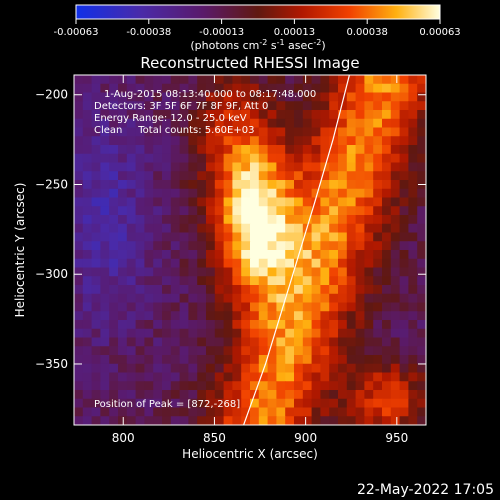 This screenshot has height=500, width=500. What do you see at coordinates (51, 184) in the screenshot?
I see `y-tick-label: −250` at bounding box center [51, 184].